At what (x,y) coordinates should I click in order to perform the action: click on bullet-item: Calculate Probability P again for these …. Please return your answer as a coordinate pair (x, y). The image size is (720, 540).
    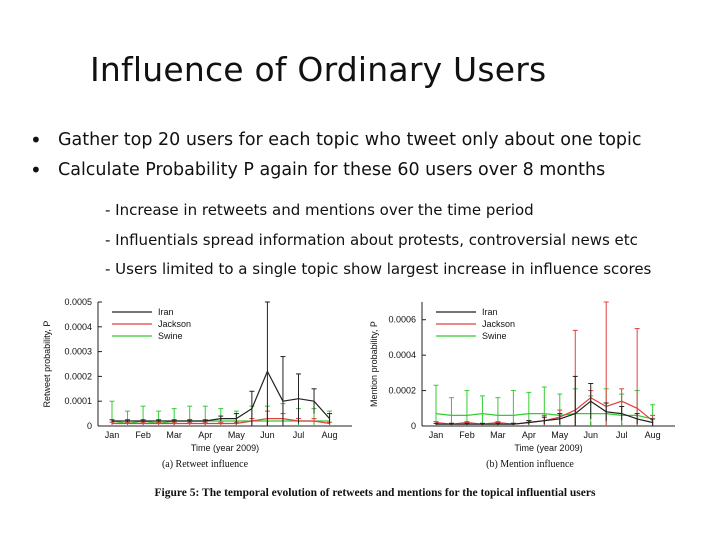
    Looking at the image, I should click on (375, 170).